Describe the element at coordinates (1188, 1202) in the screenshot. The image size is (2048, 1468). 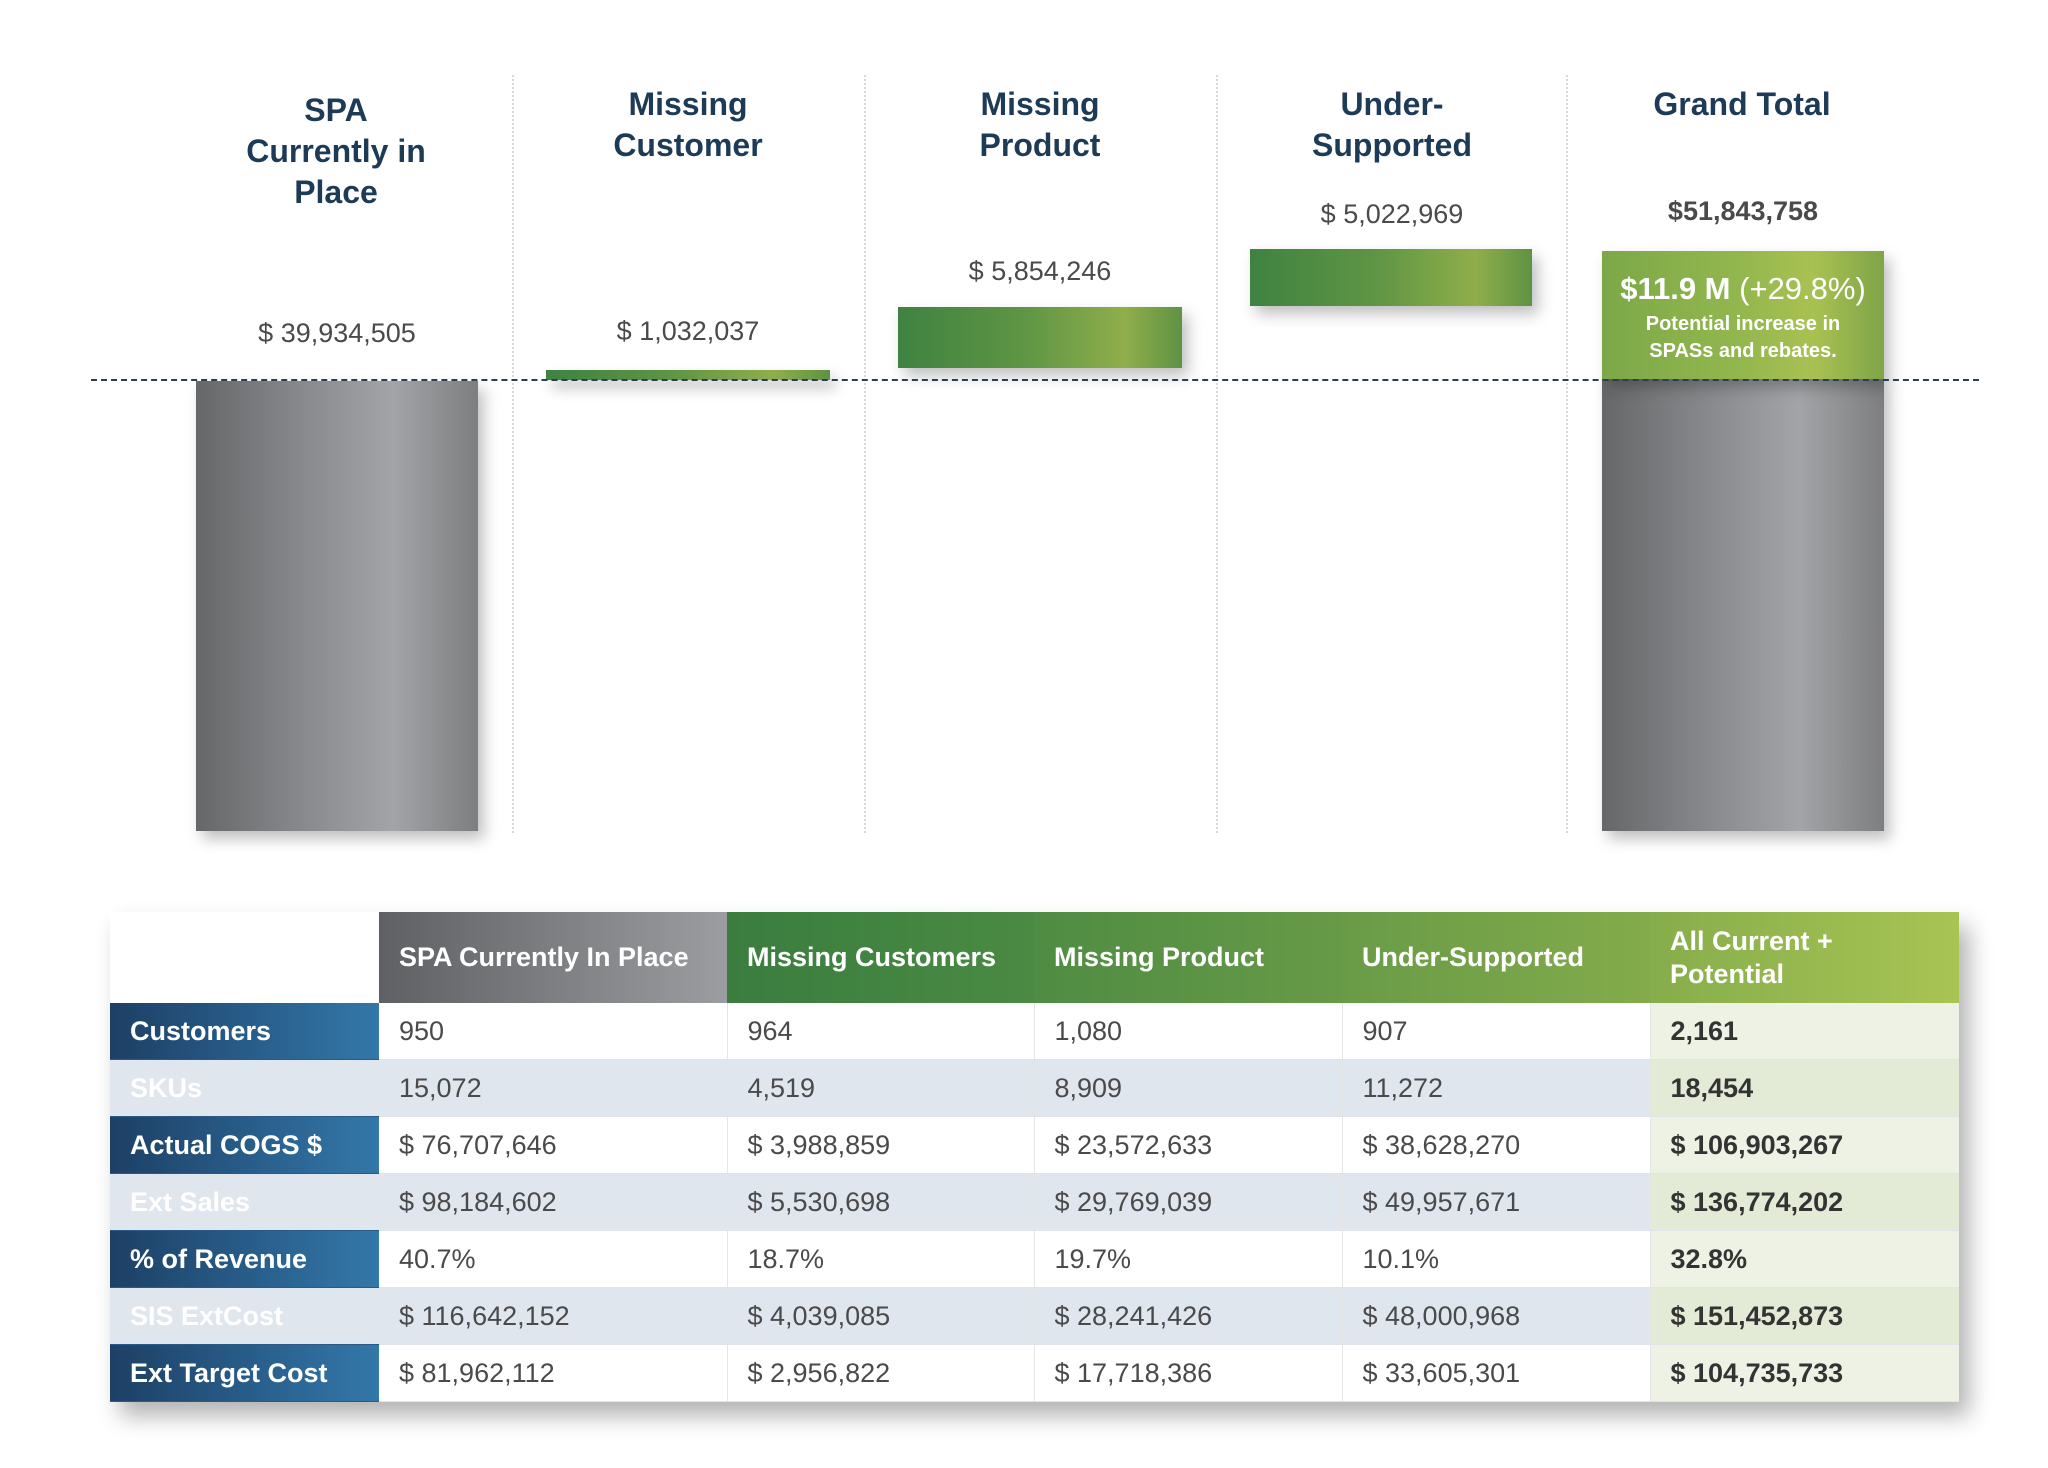
I see `table-cell: $ 29,769,039` at that location.